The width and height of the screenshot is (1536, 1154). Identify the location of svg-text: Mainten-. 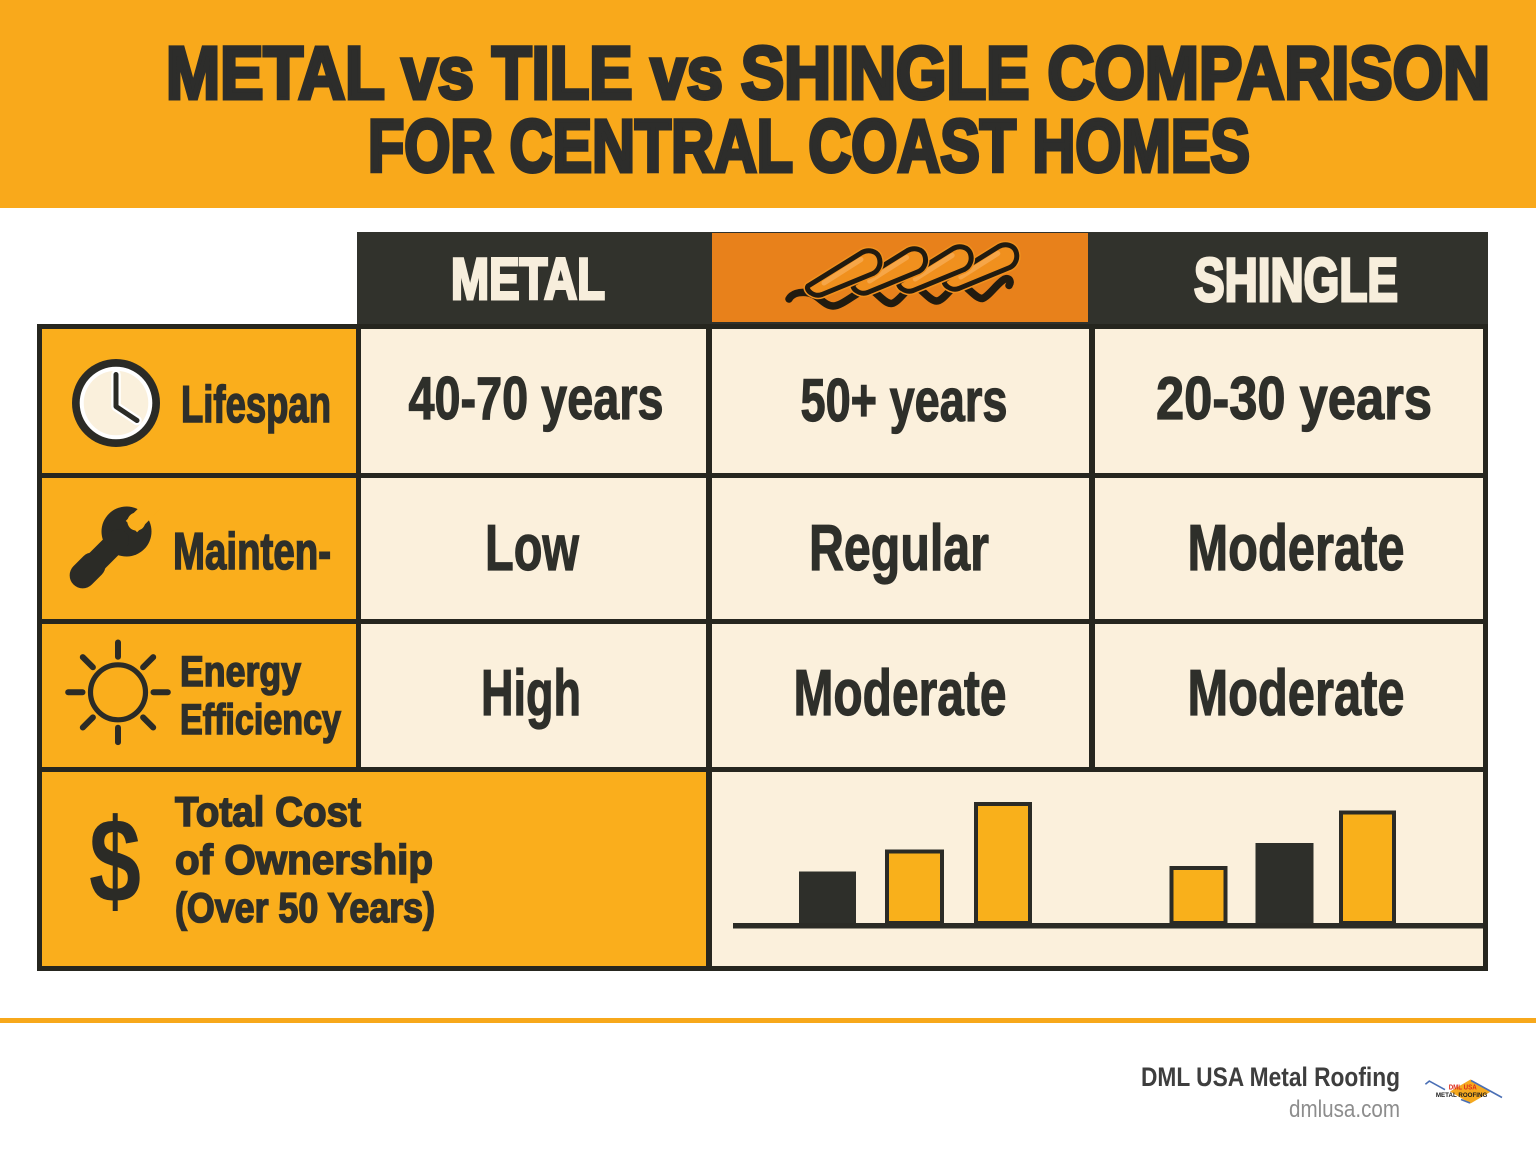
(252, 552).